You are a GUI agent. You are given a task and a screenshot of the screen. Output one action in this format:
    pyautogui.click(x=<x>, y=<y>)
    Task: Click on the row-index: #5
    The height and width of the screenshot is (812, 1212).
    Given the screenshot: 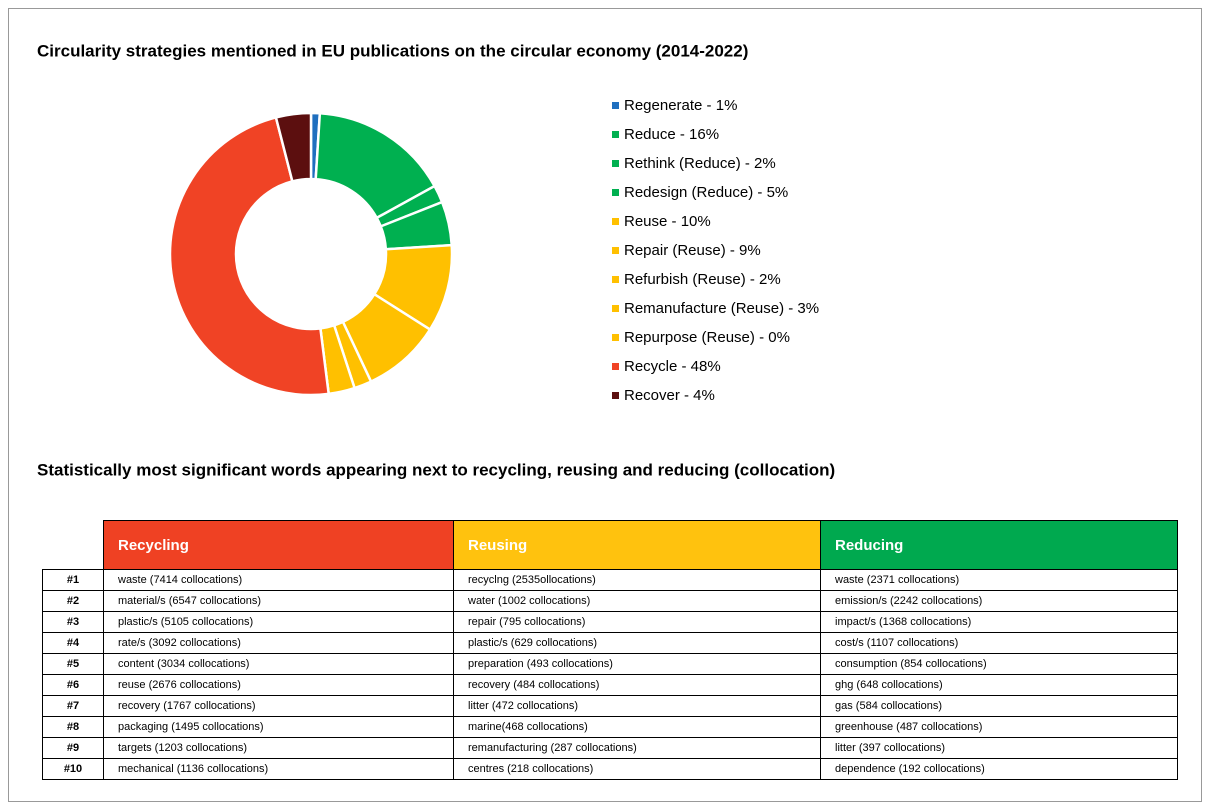 What is the action you would take?
    pyautogui.click(x=73, y=664)
    